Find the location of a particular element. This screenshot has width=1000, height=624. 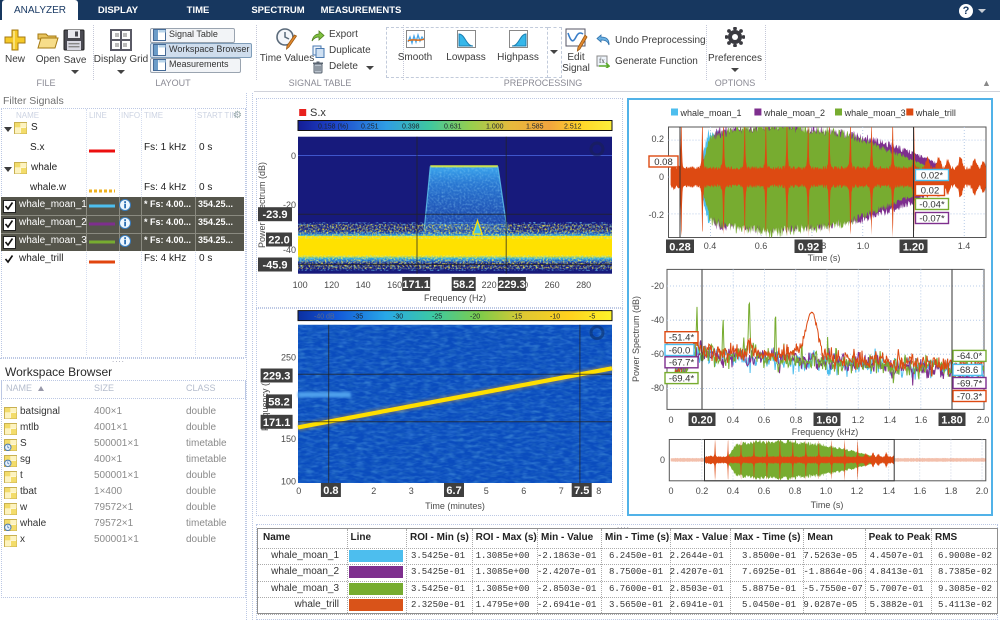

svg-text: -67.7* is located at coordinates (682, 363).